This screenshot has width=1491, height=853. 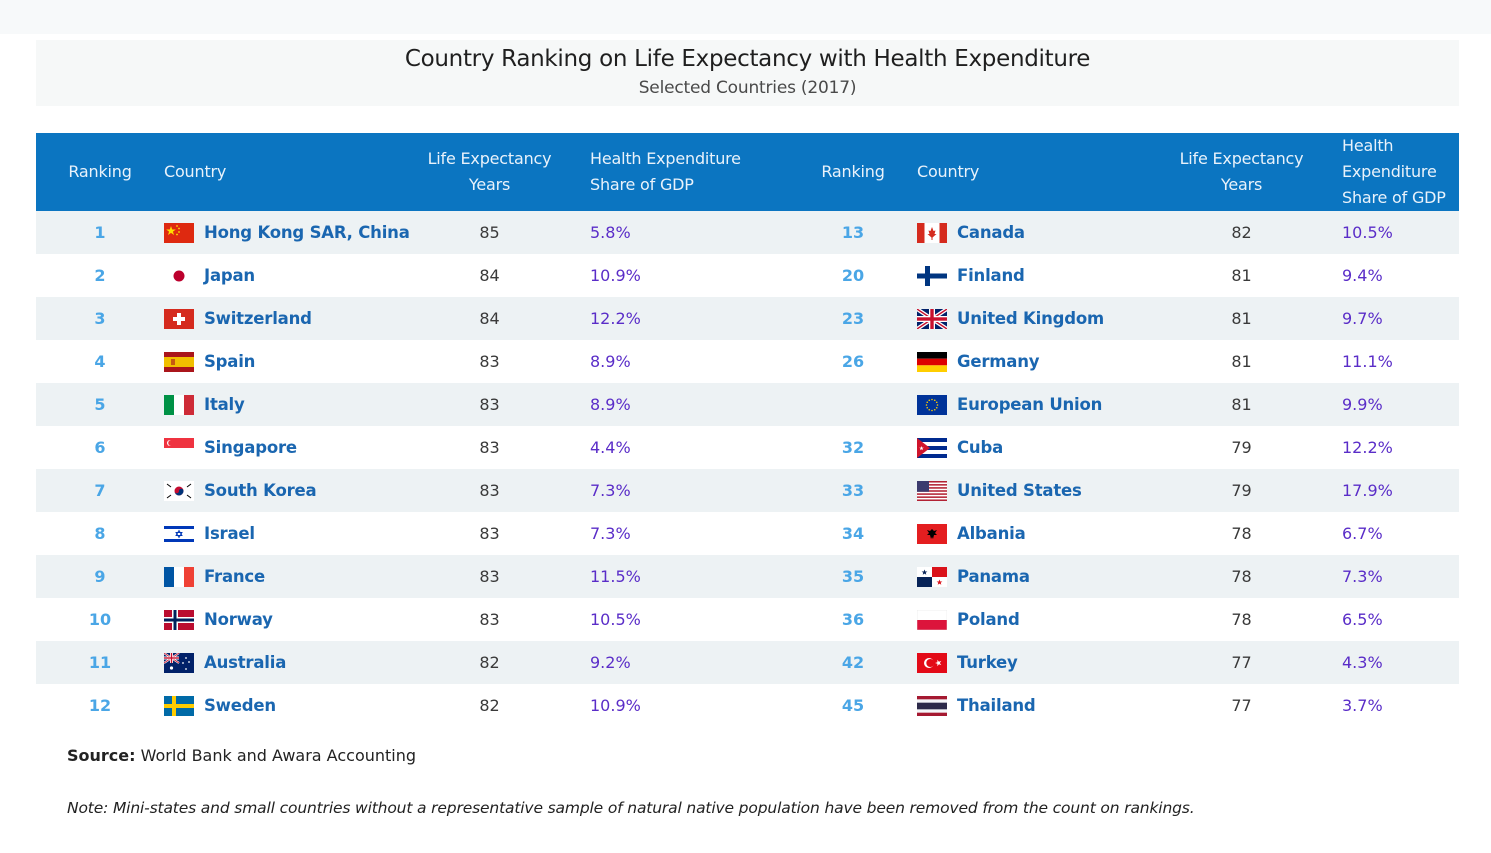 What do you see at coordinates (853, 576) in the screenshot?
I see `rank-cell: 35` at bounding box center [853, 576].